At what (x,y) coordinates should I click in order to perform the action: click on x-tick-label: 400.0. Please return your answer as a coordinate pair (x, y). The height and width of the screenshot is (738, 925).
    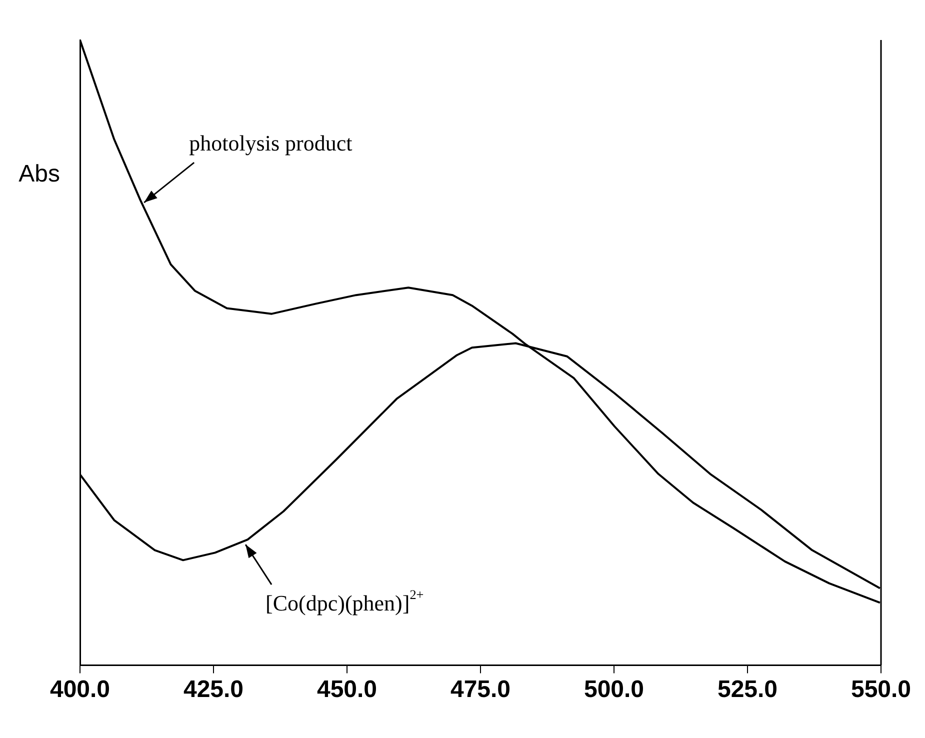
    Looking at the image, I should click on (80, 690).